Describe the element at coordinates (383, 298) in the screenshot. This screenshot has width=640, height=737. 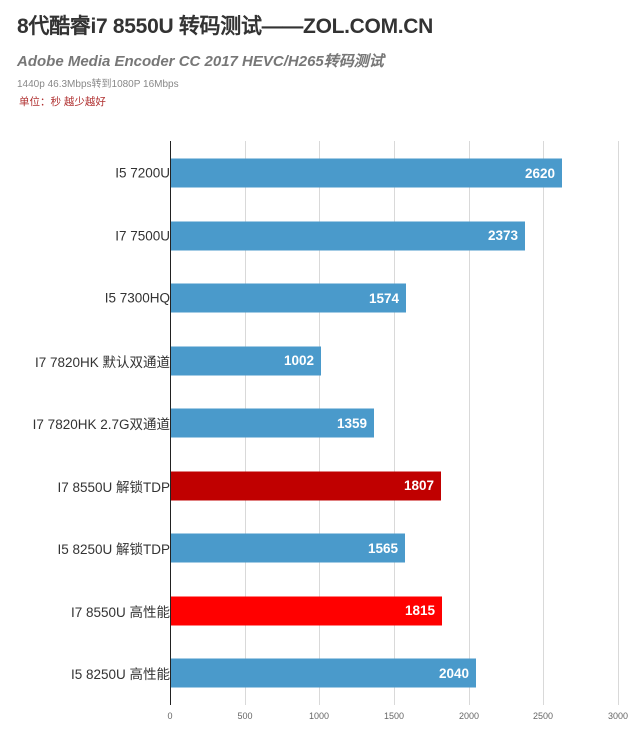
I see `bar-value-label: 1574` at that location.